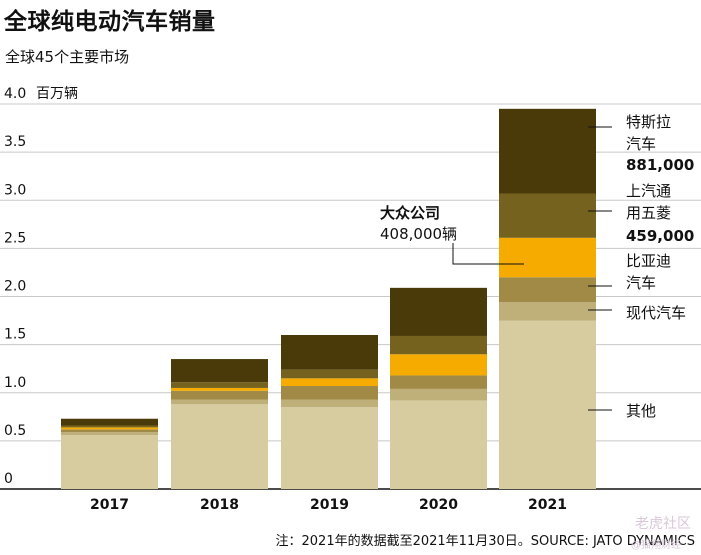 The height and width of the screenshot is (555, 701). I want to click on tesla-label-line1: 特斯拉, so click(648, 122).